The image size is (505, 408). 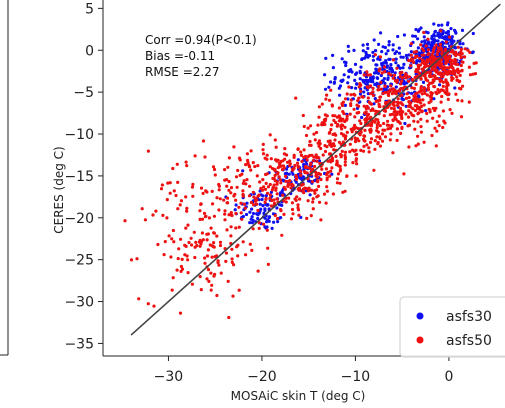 What do you see at coordinates (79, 177) in the screenshot?
I see `y-tick-label: −15` at bounding box center [79, 177].